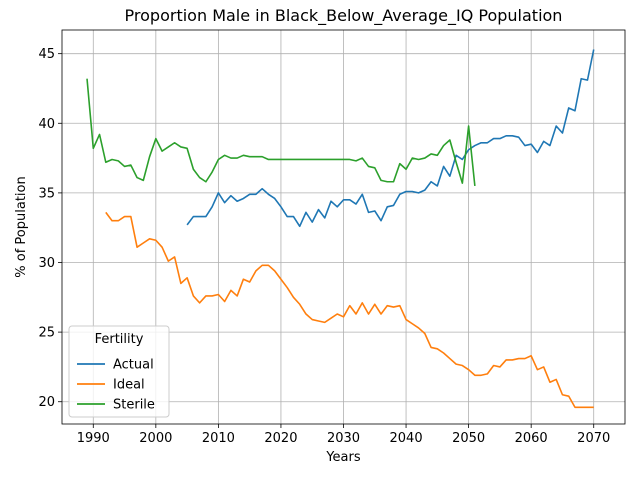 The image size is (640, 480). What do you see at coordinates (134, 405) in the screenshot?
I see `legend-label-sterile: Sterile` at bounding box center [134, 405].